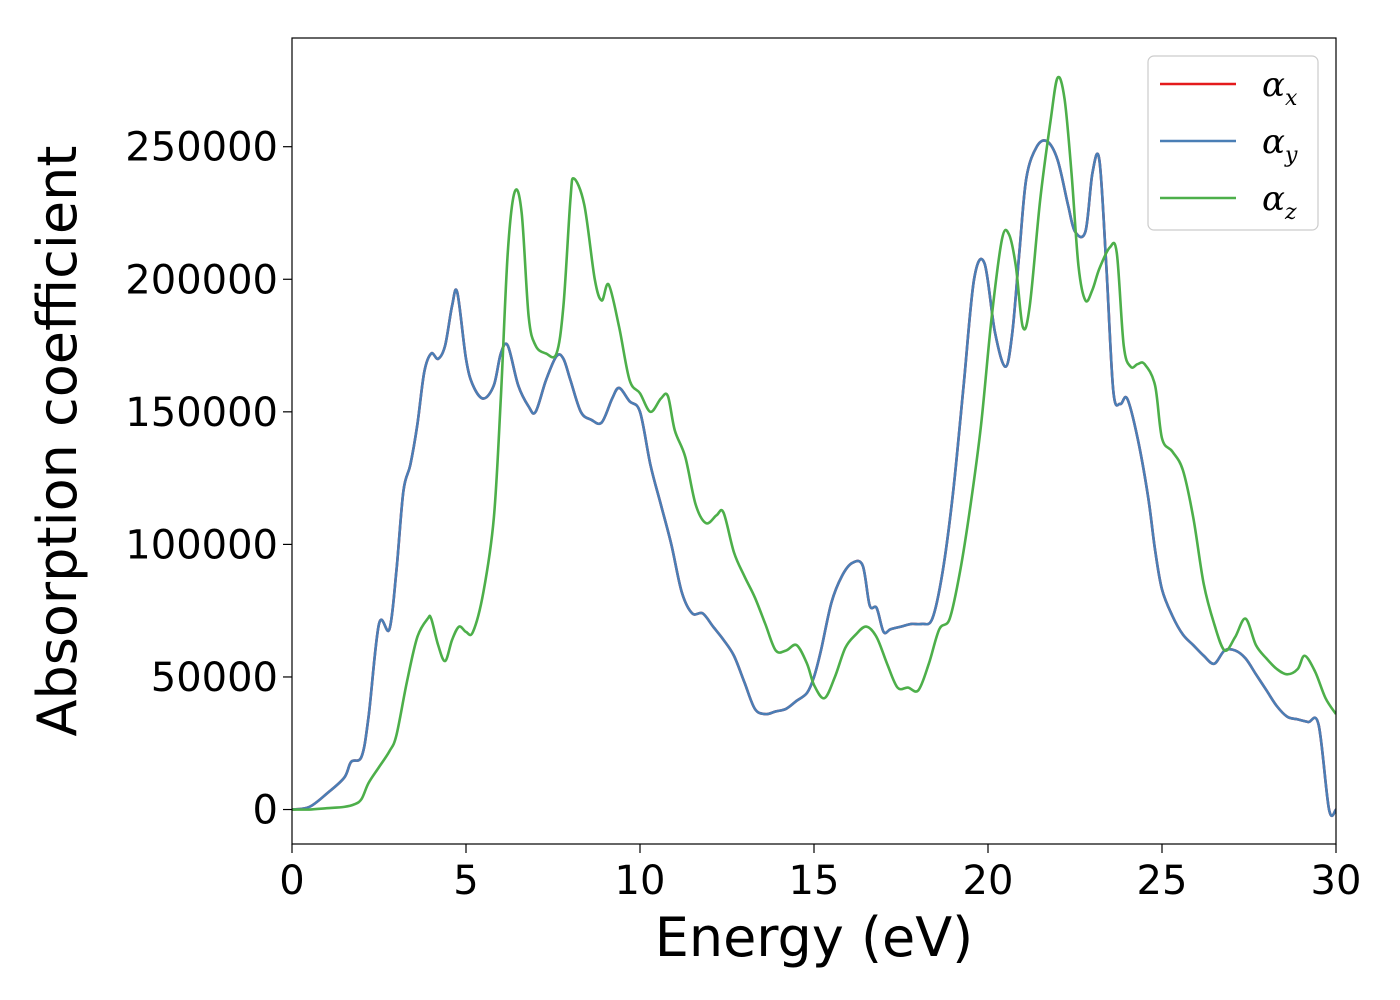 This screenshot has height=1000, width=1400. I want to click on y-tick-label: 150000, so click(201, 413).